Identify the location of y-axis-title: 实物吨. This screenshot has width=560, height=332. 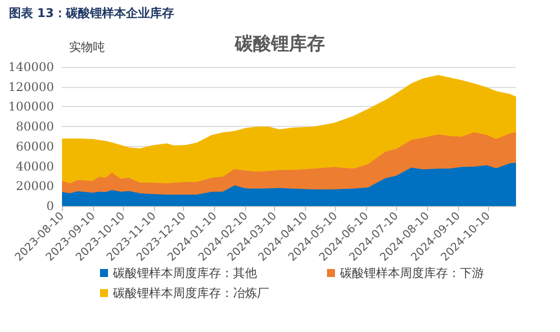
(87, 47).